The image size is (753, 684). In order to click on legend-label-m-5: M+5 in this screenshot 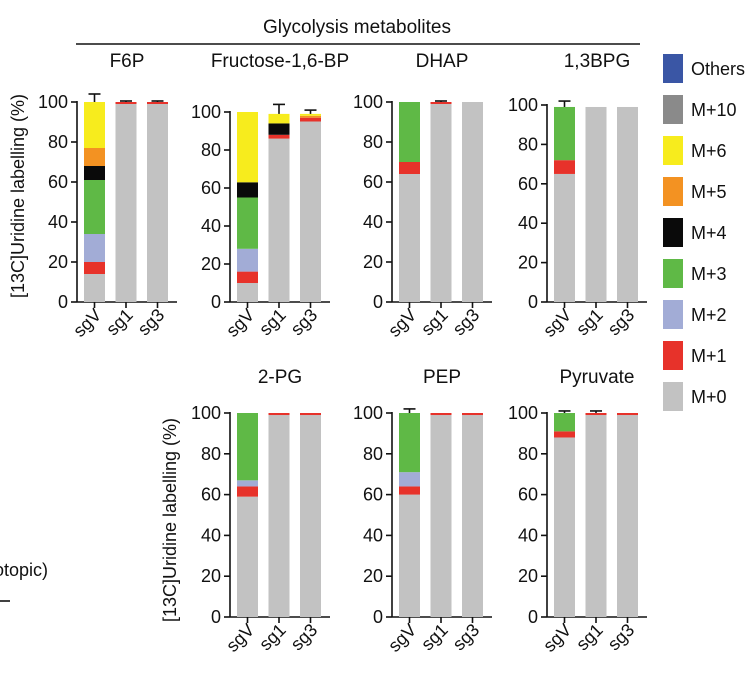, I will do `click(709, 192)`.